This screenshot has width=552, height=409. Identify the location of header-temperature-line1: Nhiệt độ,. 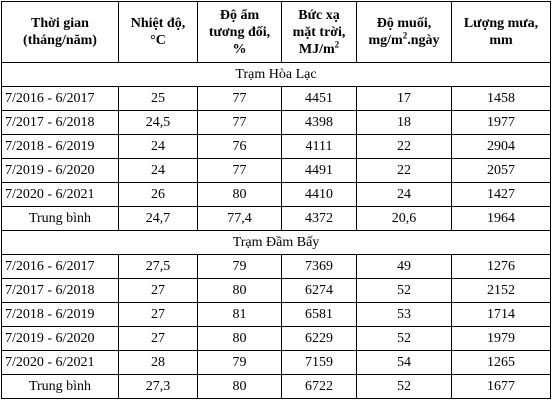
(158, 23).